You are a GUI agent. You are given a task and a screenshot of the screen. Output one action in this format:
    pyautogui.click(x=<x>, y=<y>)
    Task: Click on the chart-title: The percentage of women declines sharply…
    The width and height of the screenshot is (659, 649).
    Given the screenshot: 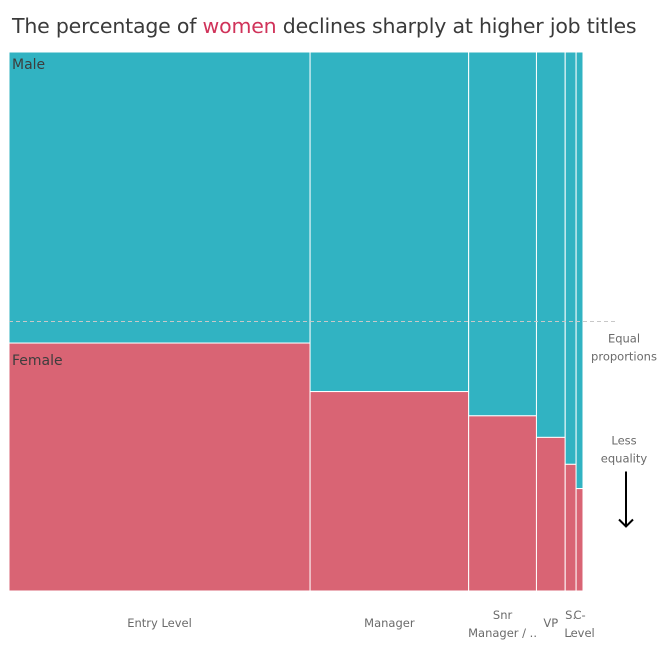 What is the action you would take?
    pyautogui.click(x=324, y=26)
    